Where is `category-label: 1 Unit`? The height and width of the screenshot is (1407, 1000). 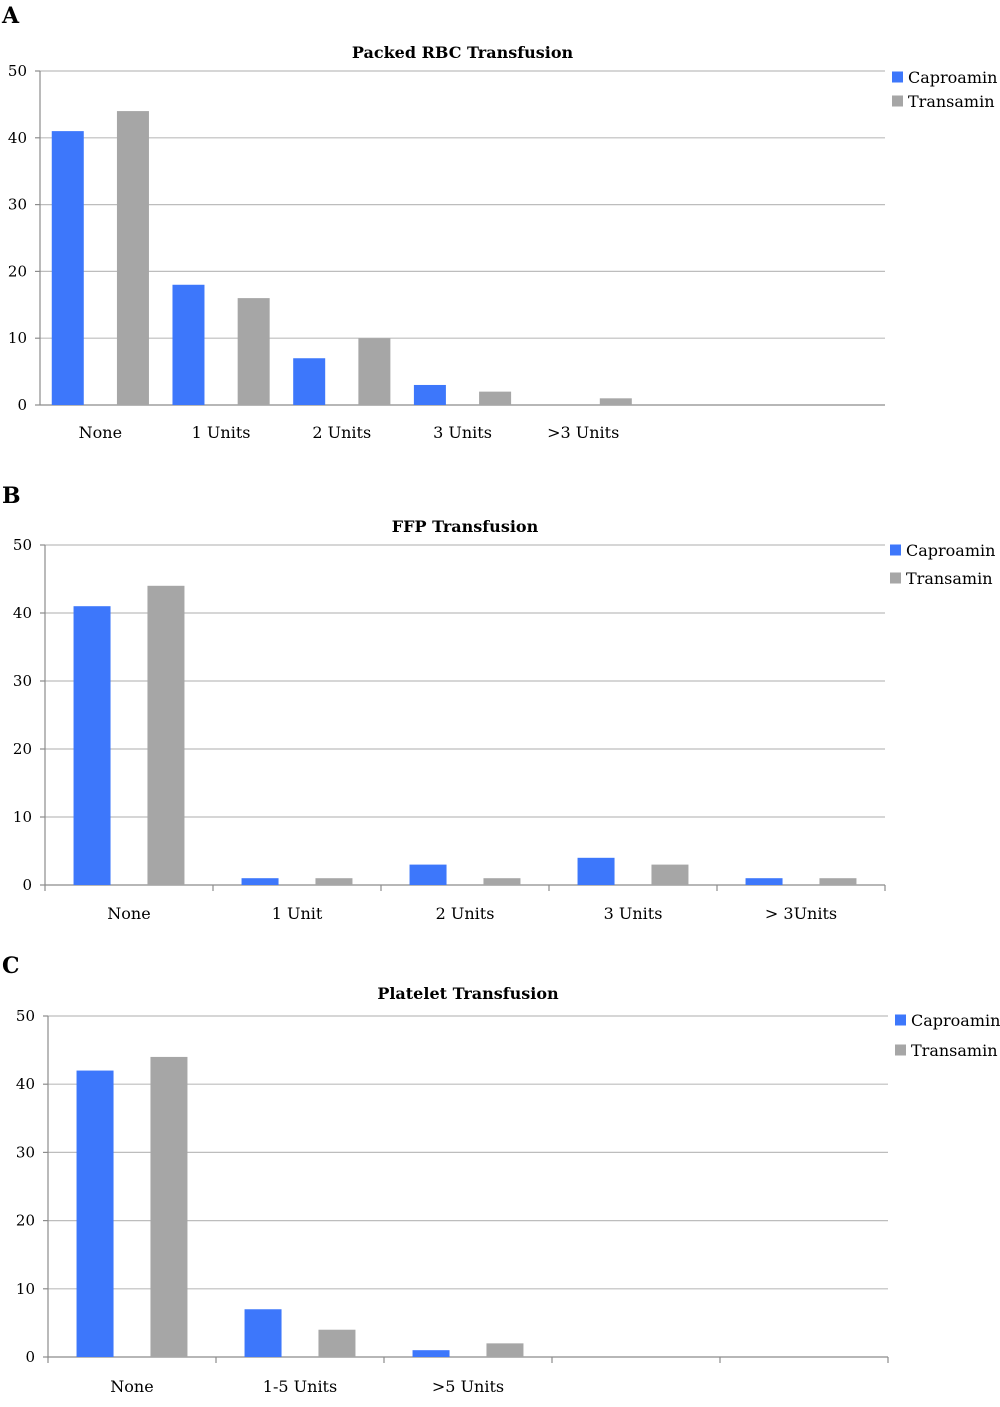 category-label: 1 Unit is located at coordinates (297, 913).